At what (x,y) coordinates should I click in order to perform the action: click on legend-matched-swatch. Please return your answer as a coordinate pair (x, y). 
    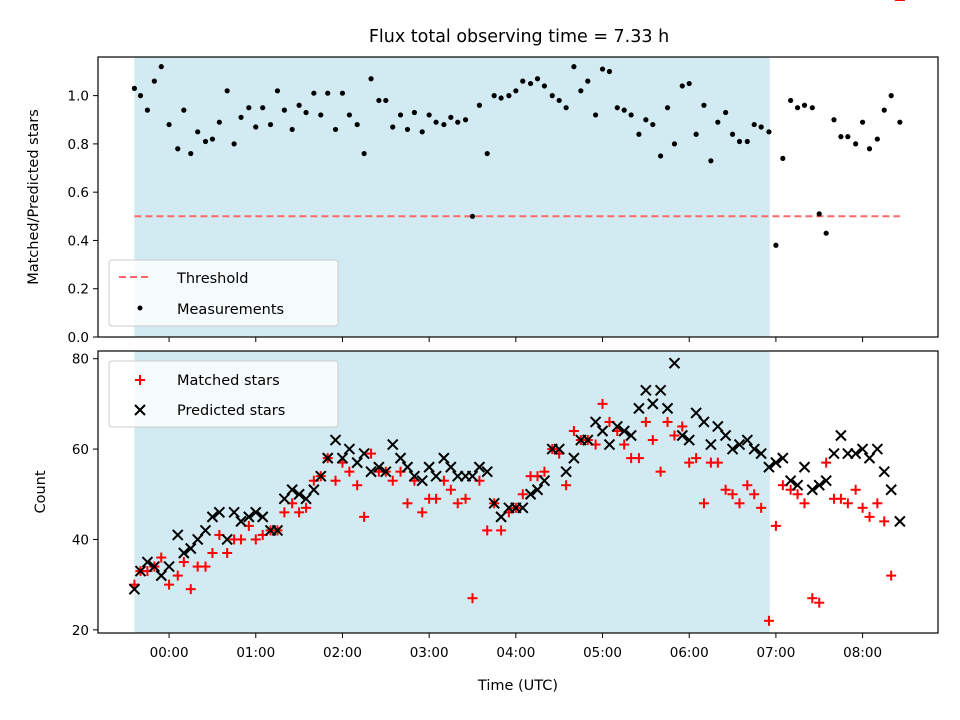
    Looking at the image, I should click on (140, 380).